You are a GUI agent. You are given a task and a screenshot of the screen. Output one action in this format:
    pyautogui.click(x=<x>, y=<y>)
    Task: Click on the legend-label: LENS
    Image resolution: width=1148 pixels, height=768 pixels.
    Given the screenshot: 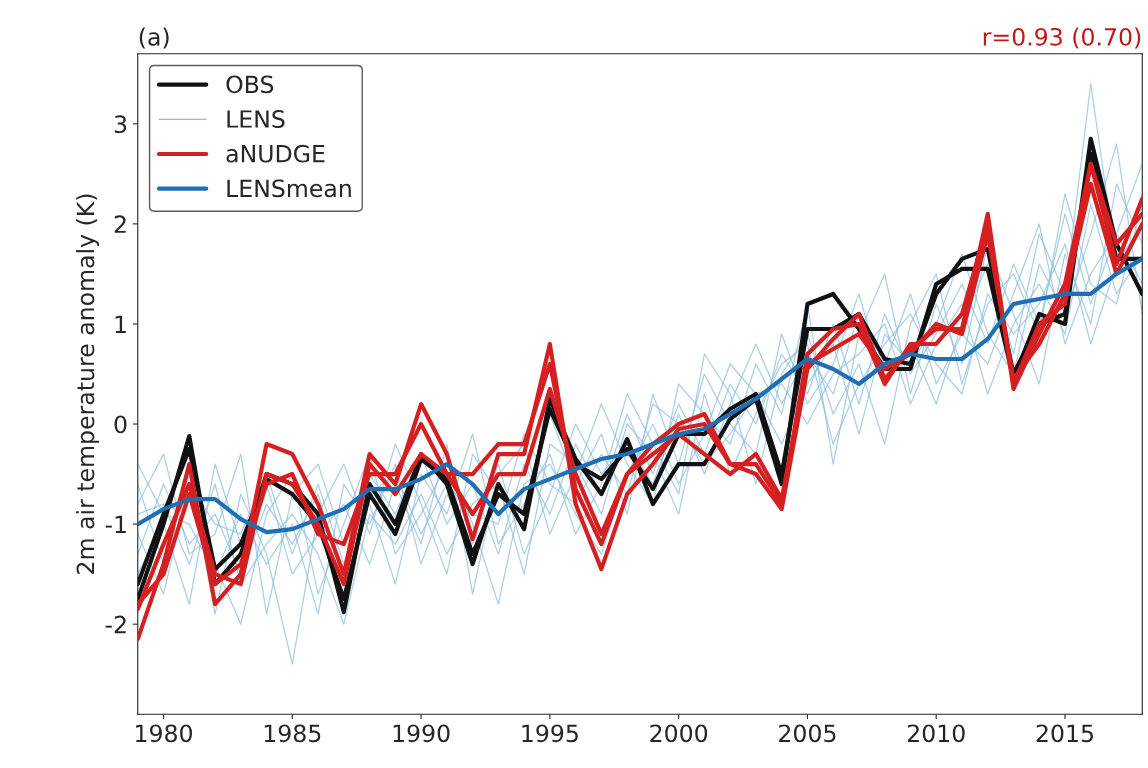 What is the action you would take?
    pyautogui.click(x=256, y=119)
    